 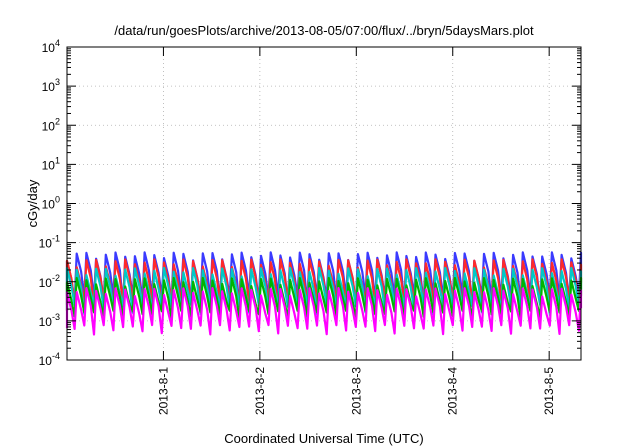 I want to click on y-tick-exponent: -1, so click(x=56, y=239).